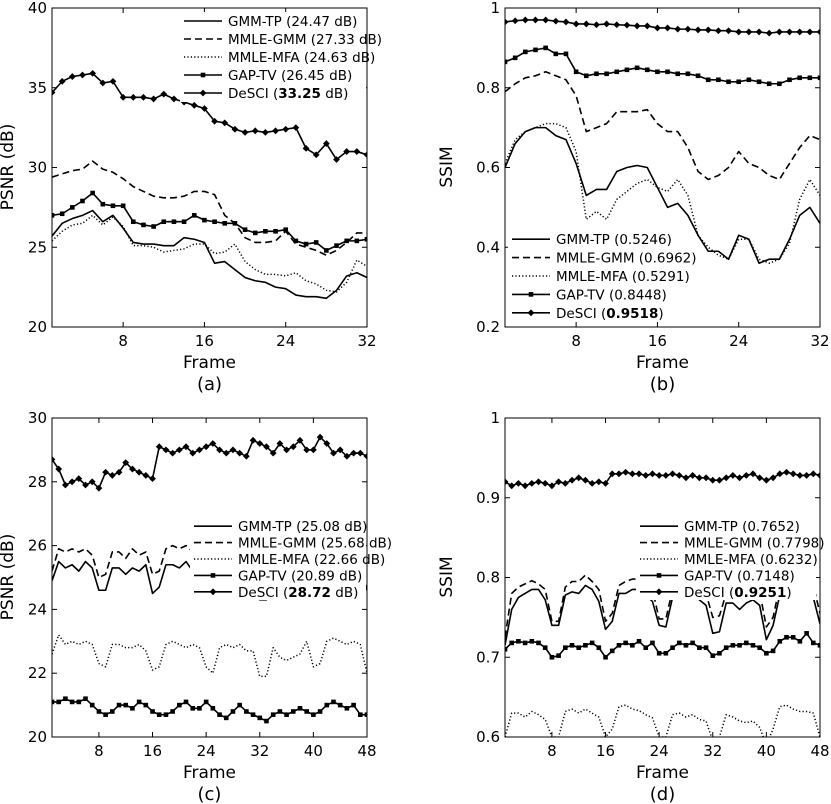  What do you see at coordinates (361, 58) in the screenshot?
I see `legend-unit: dB)` at bounding box center [361, 58].